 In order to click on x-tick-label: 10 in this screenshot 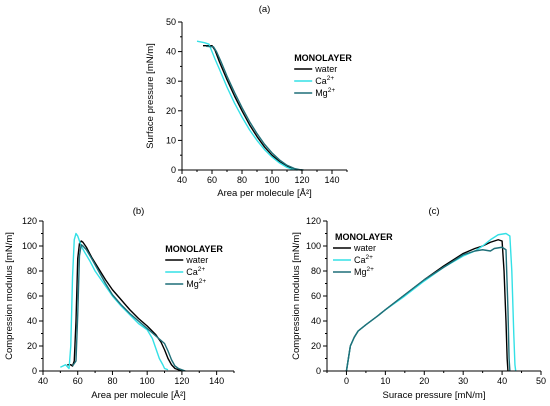, I will do `click(385, 381)`.